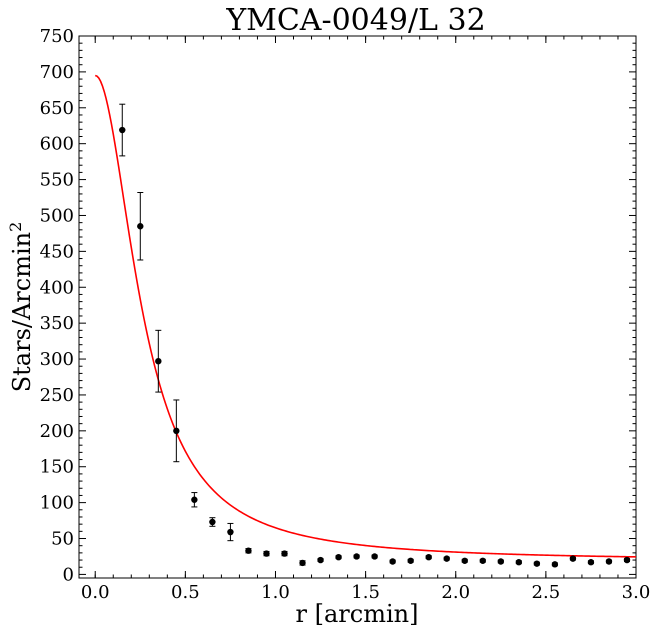  Describe the element at coordinates (57, 323) in the screenshot. I see `y-tick-label: 350` at that location.